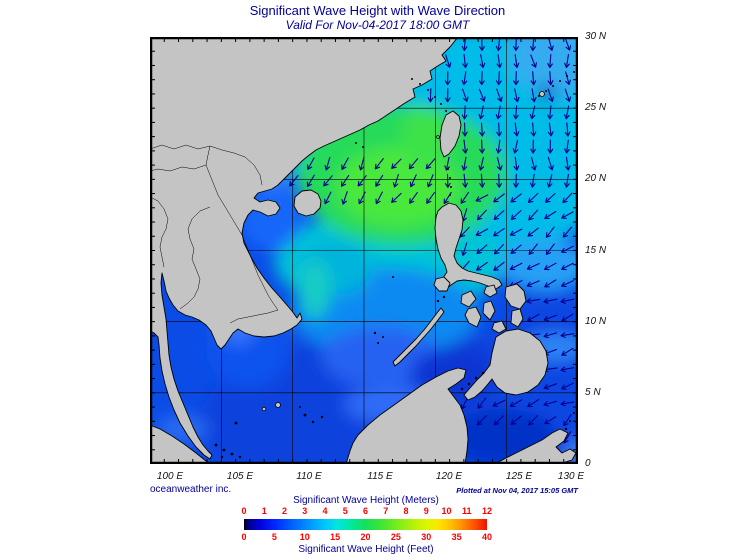 The width and height of the screenshot is (755, 560). I want to click on legend-colorbar, so click(365, 524).